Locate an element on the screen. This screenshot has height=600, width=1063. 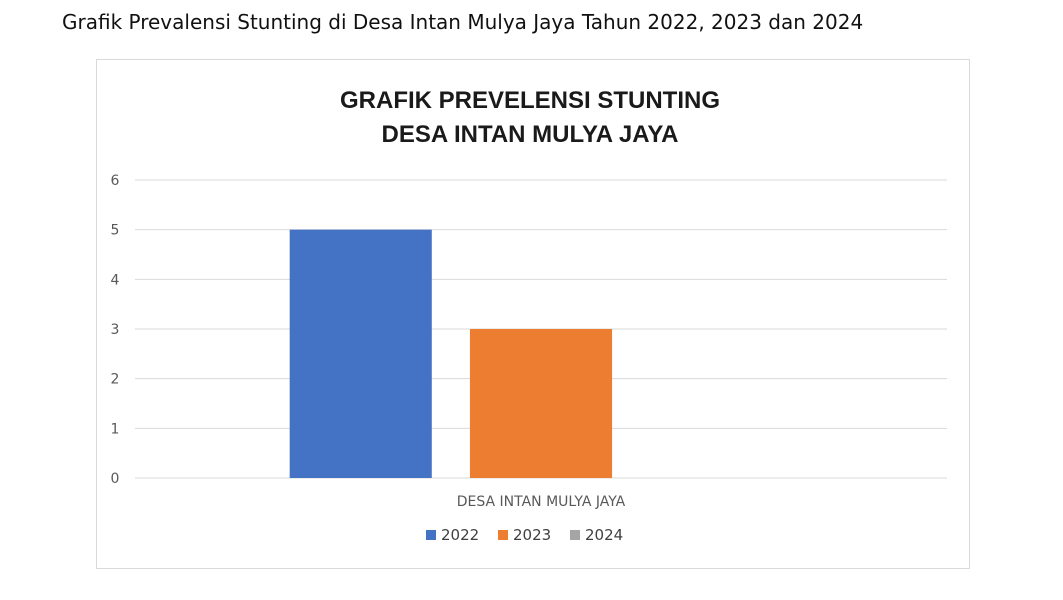
x-category-label: DESA INTAN MULYA JAYA is located at coordinates (541, 502).